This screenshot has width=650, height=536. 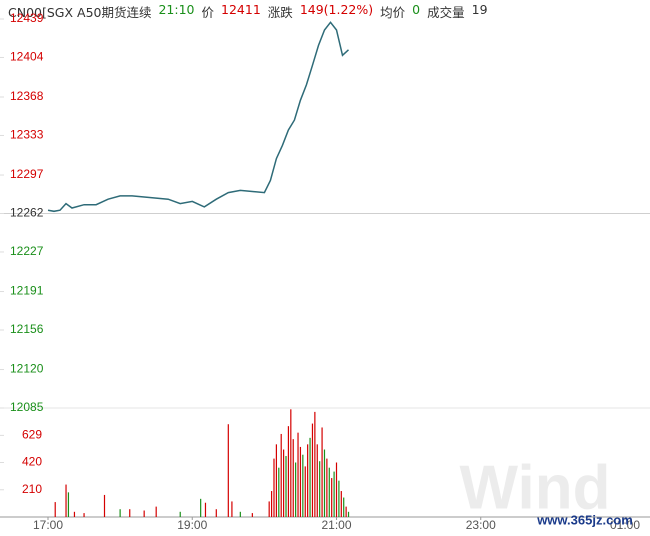 I want to click on y-tick-label: 12262, so click(x=27, y=213).